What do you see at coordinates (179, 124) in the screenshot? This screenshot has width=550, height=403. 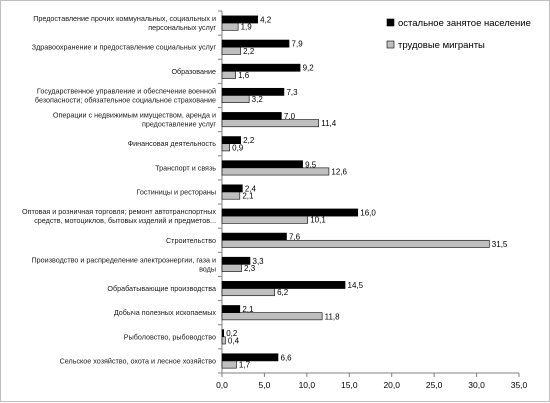 I see `category-label: предоставление услуг` at bounding box center [179, 124].